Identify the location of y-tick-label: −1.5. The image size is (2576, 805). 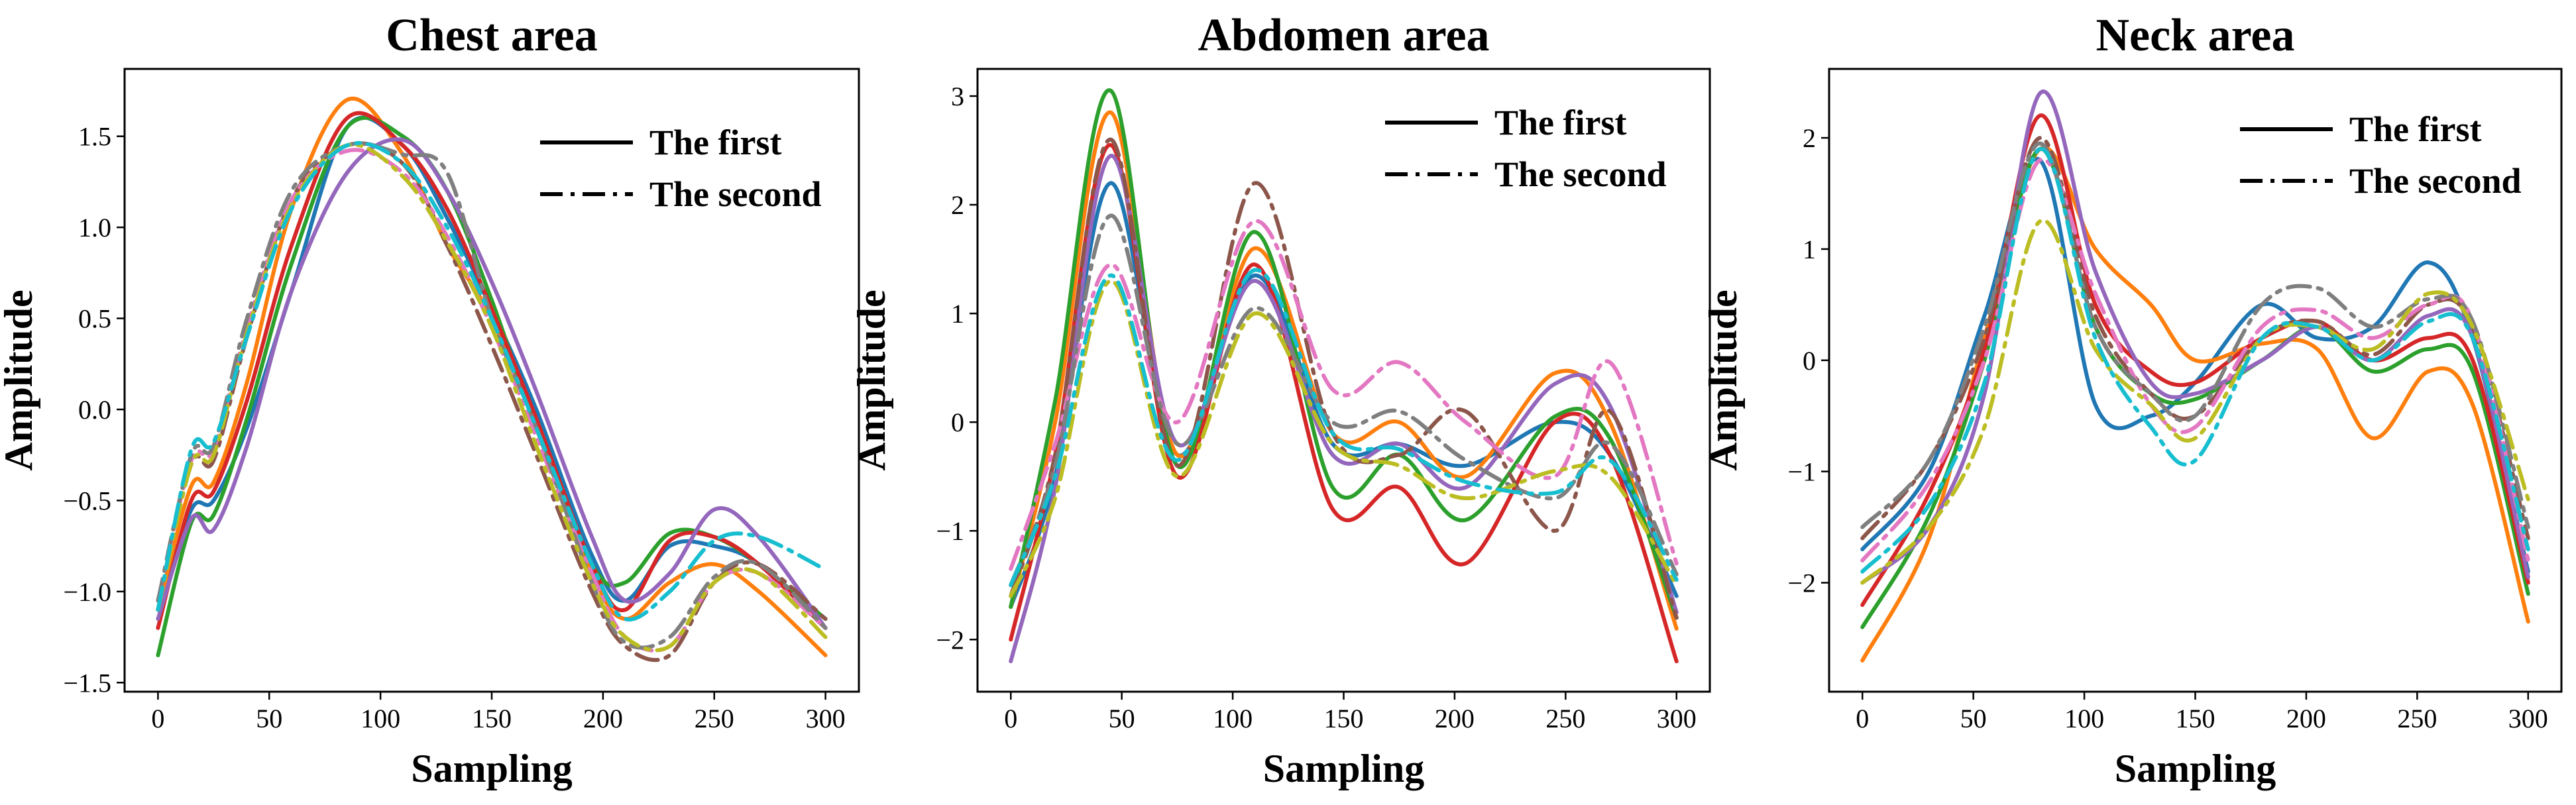
(87, 683).